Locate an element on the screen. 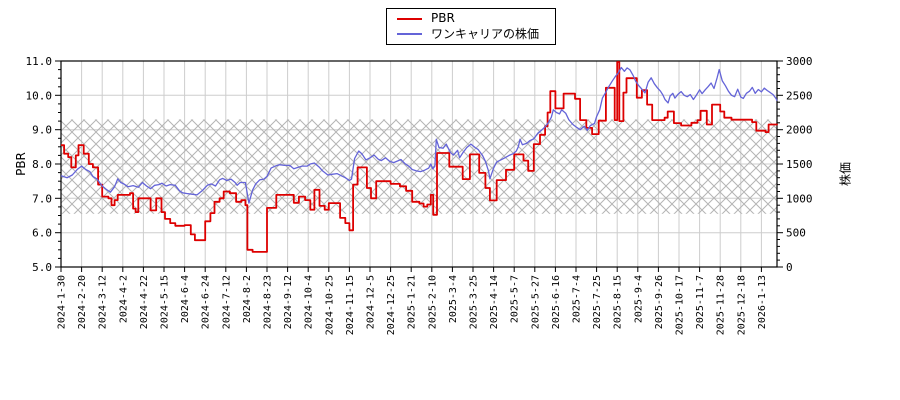 The height and width of the screenshot is (400, 900). svg-text: 8.0 is located at coordinates (42, 164).